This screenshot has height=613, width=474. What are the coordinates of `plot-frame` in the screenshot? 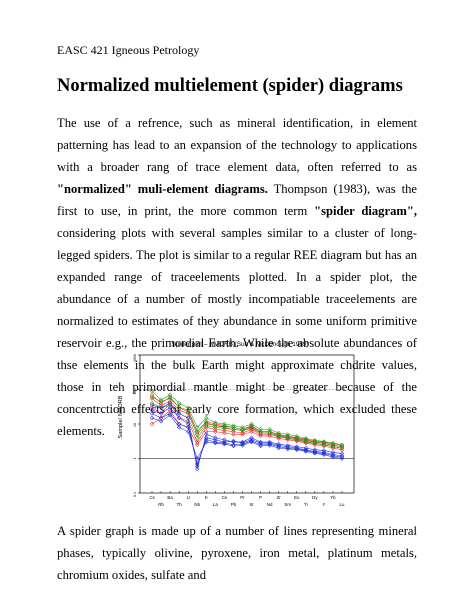 It's located at (247, 424).